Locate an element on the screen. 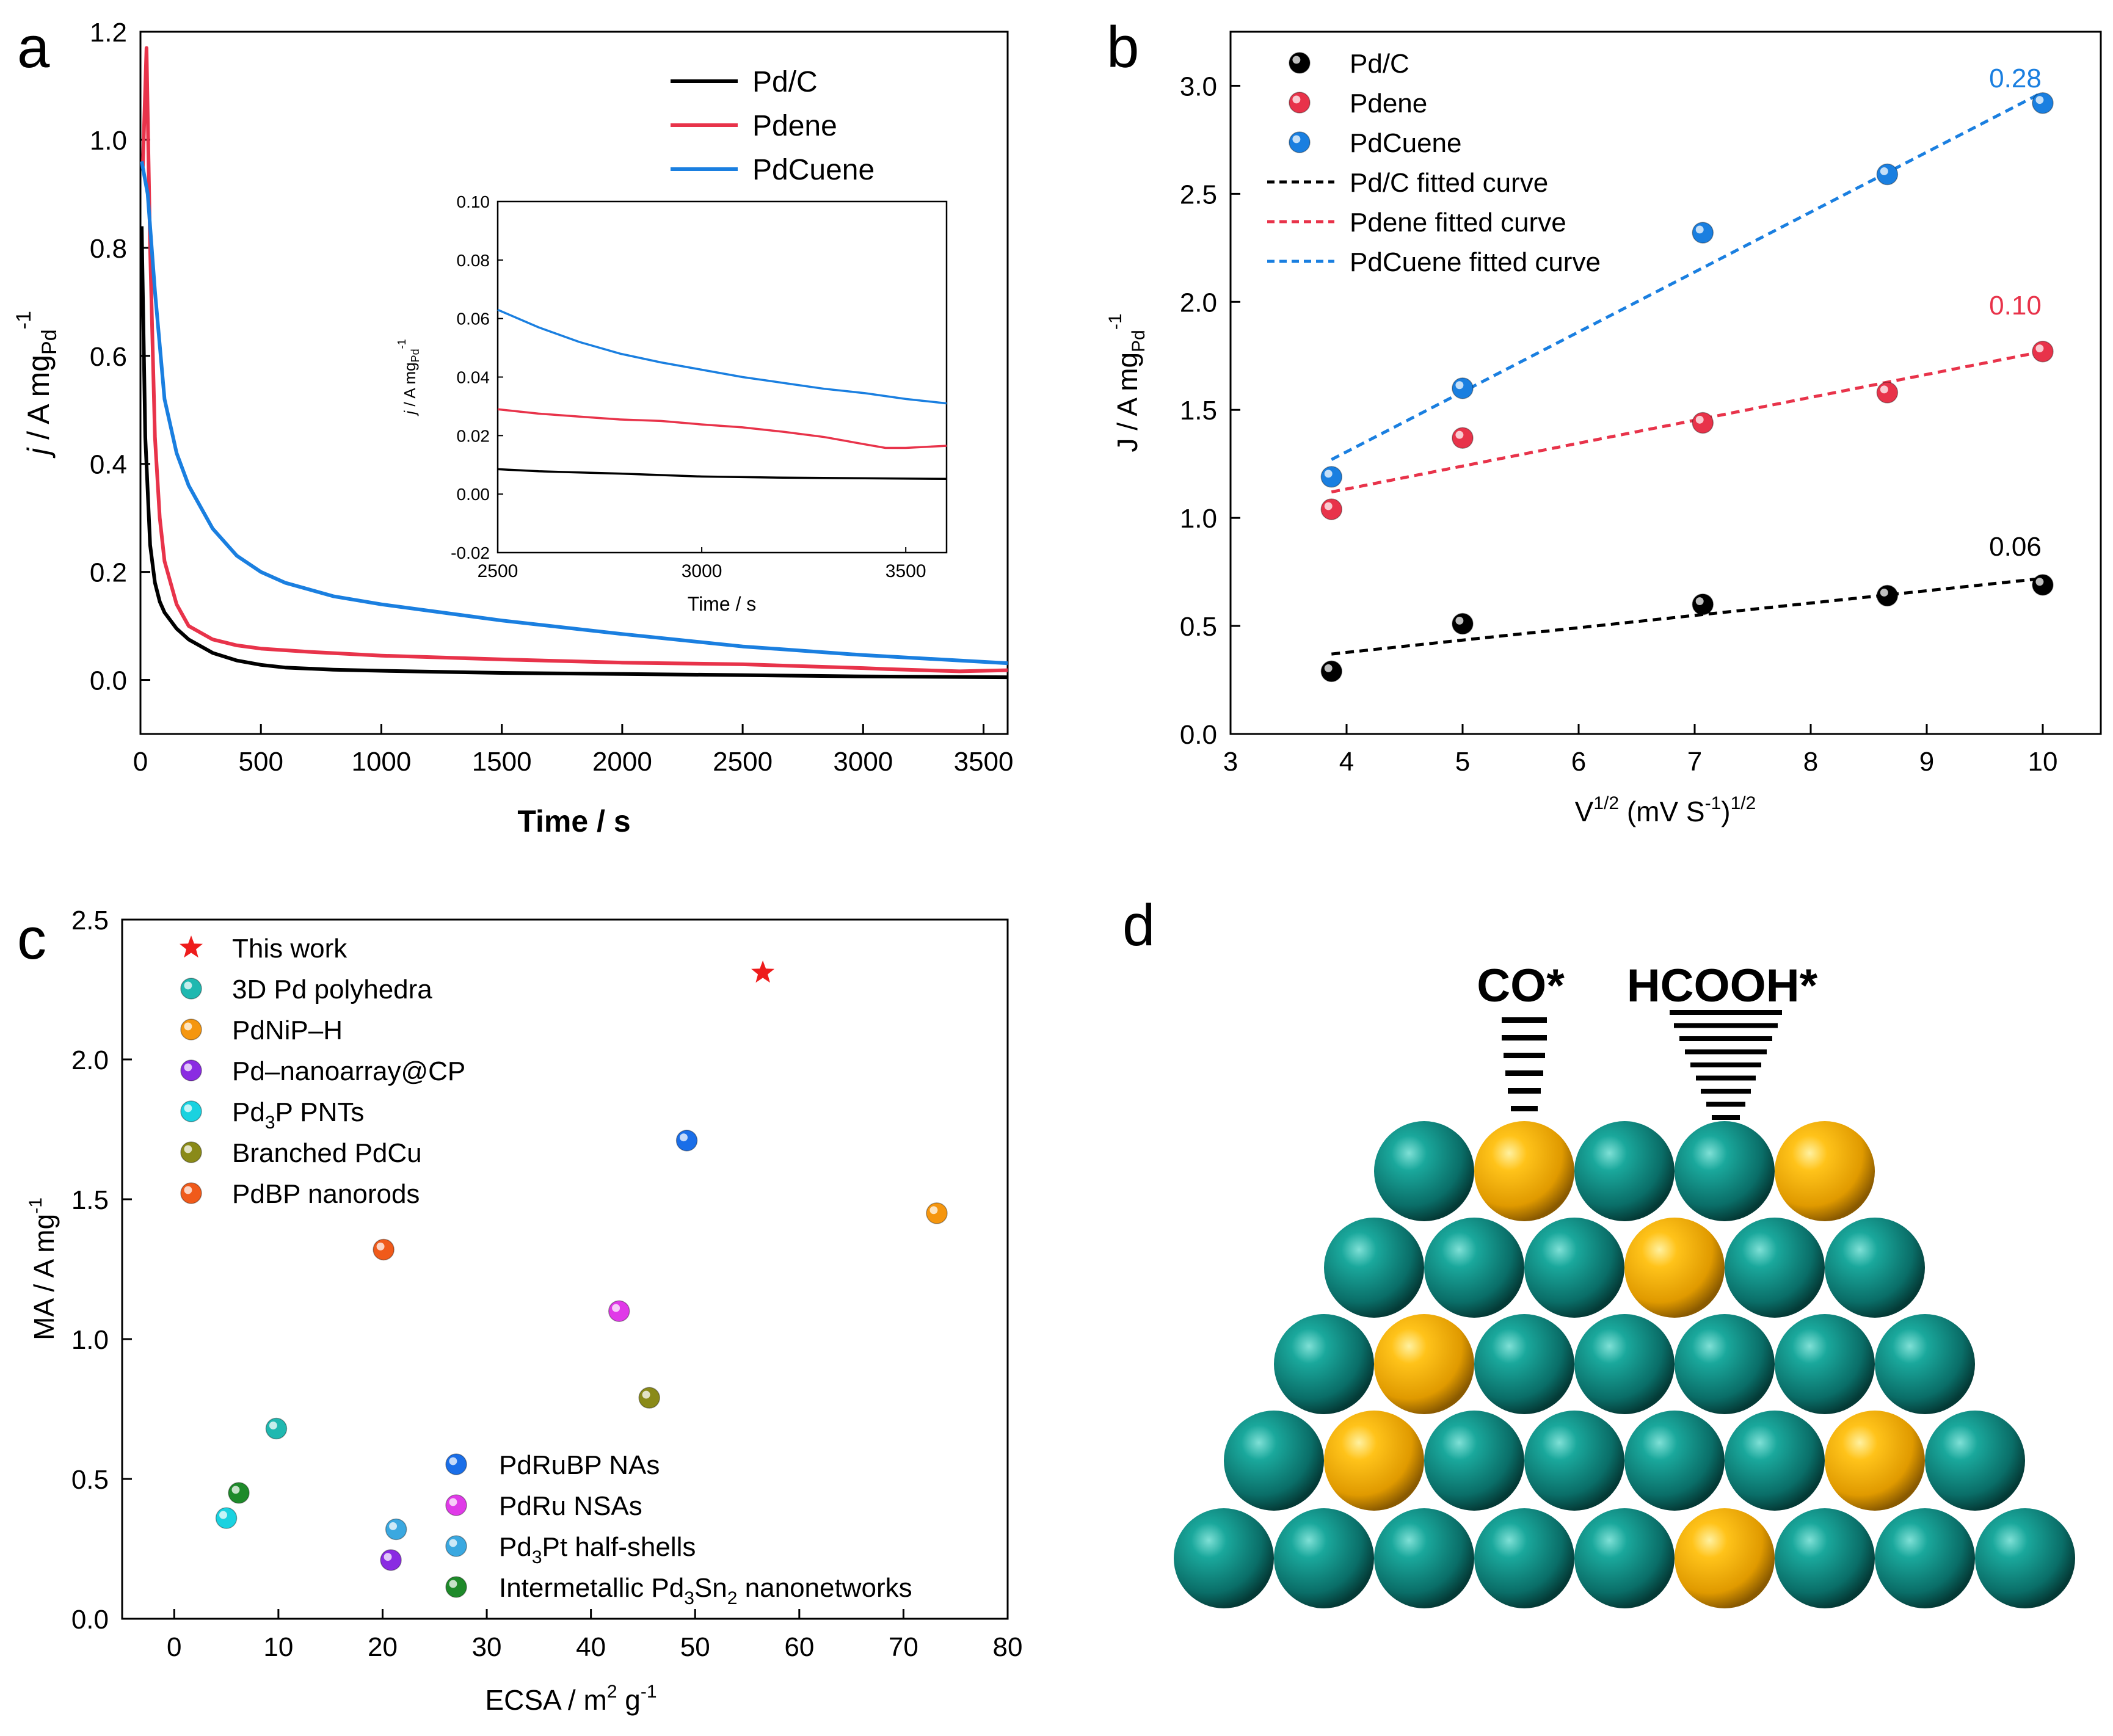 The image size is (2113, 1736). panel-c-x-tick-label: 70 is located at coordinates (903, 1647).